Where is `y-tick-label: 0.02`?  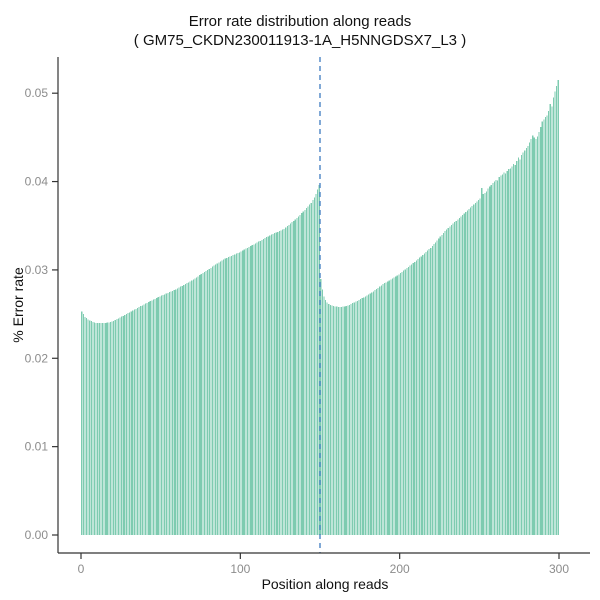 y-tick-label: 0.02 is located at coordinates (37, 358).